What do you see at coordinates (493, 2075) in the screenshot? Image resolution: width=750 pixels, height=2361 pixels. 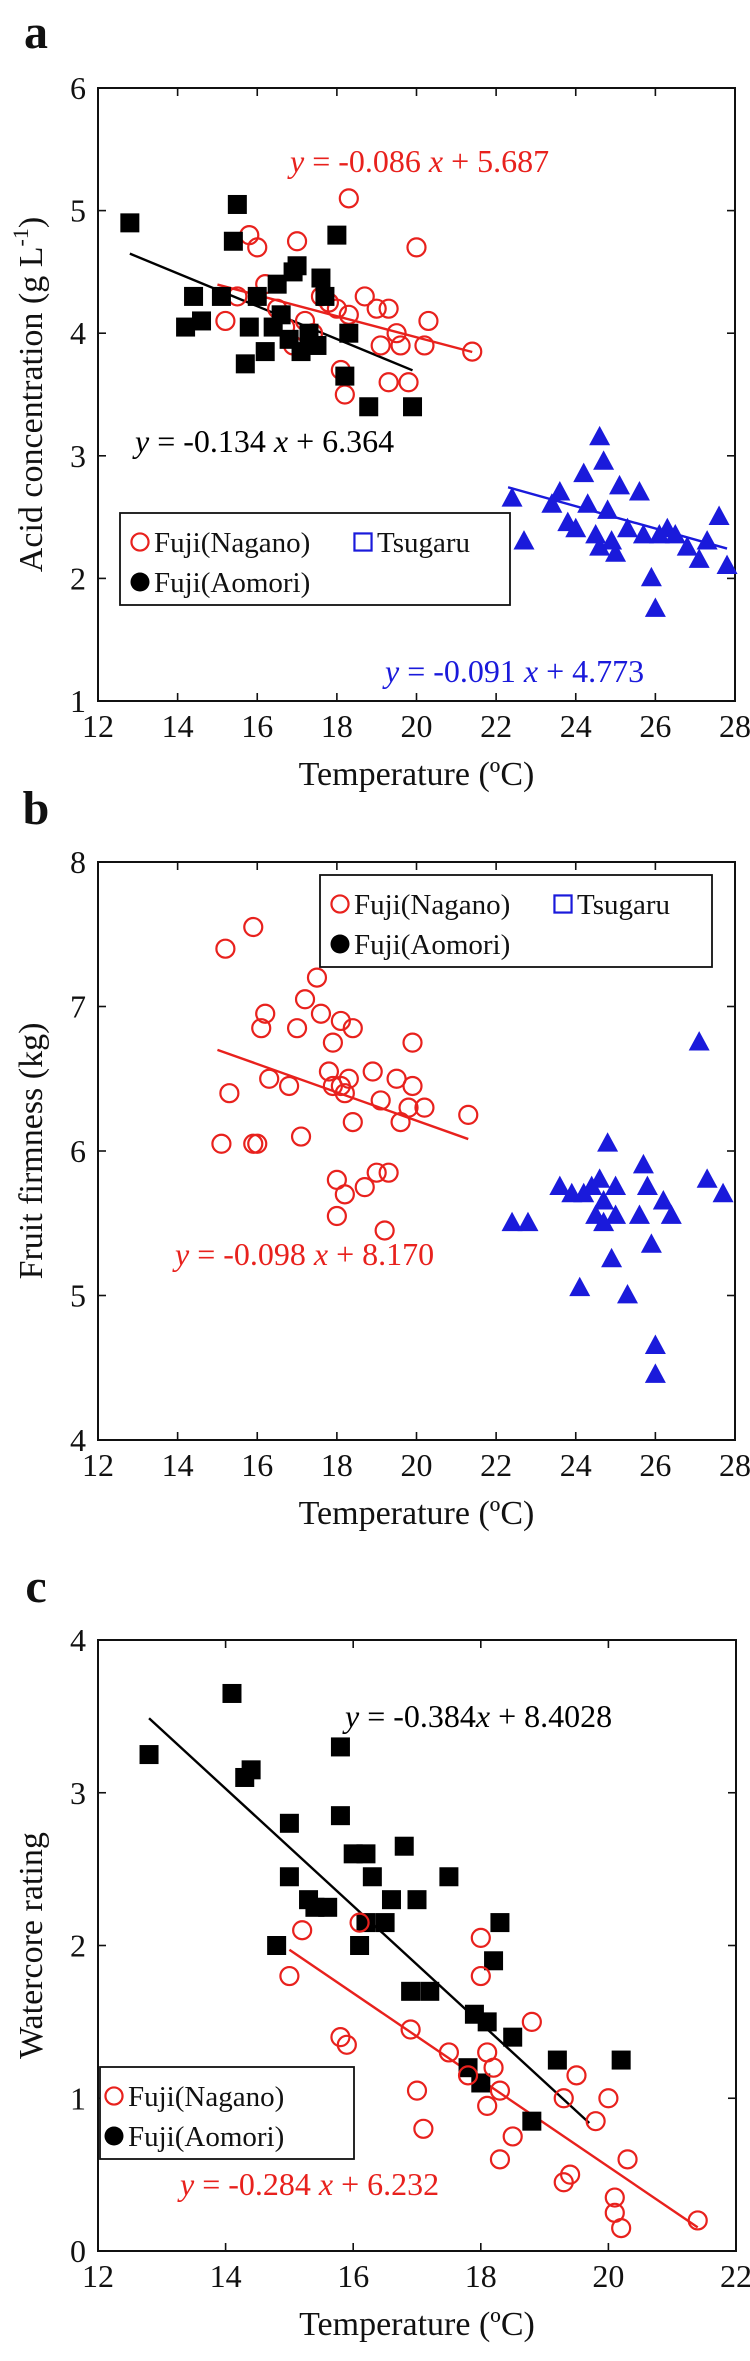 I see `series-fuji-nagano-` at bounding box center [493, 2075].